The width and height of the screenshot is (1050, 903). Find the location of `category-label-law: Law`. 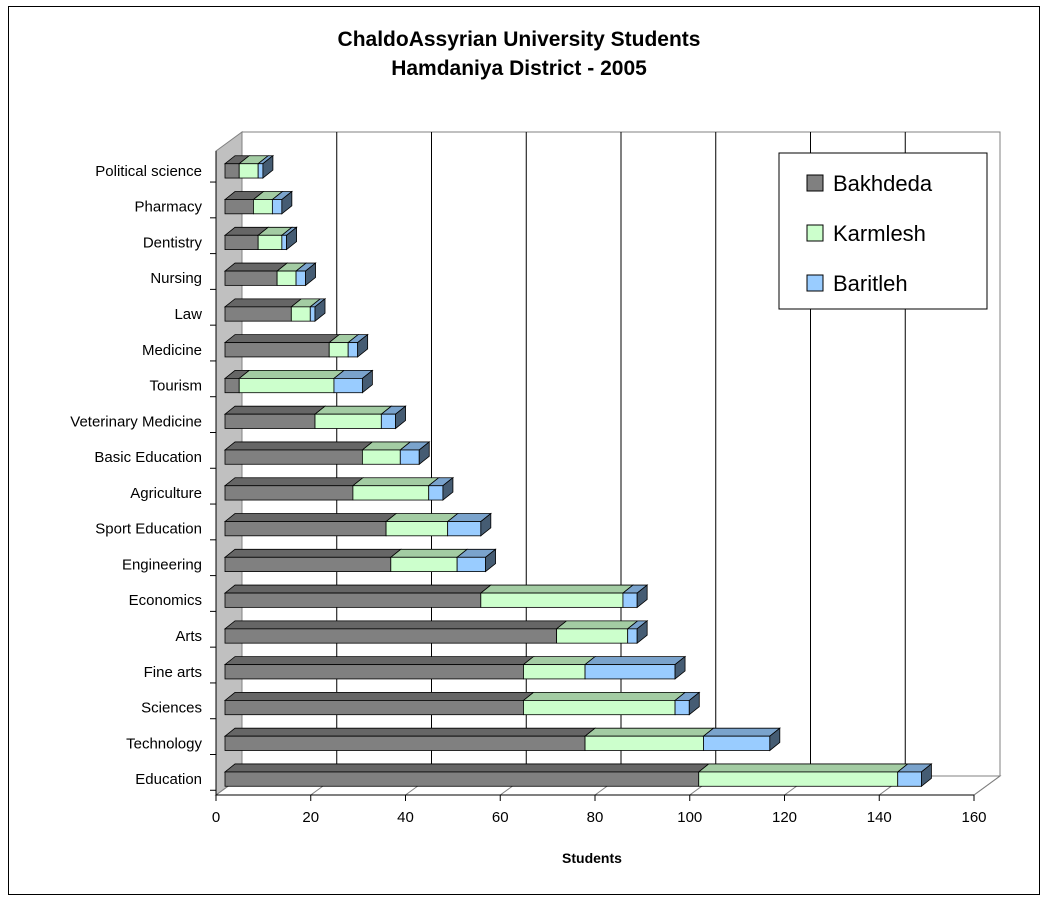

category-label-law: Law is located at coordinates (188, 314).